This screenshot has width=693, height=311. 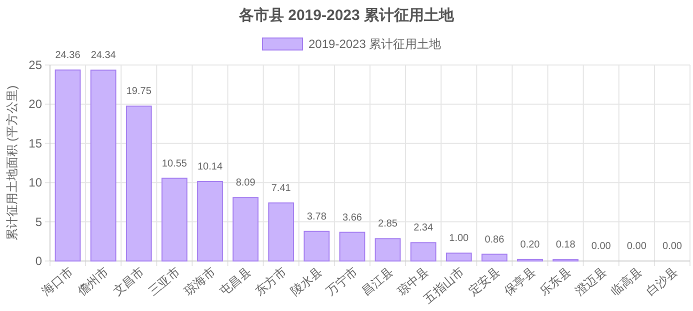 What do you see at coordinates (35, 143) in the screenshot?
I see `y-tick-label: 15` at bounding box center [35, 143].